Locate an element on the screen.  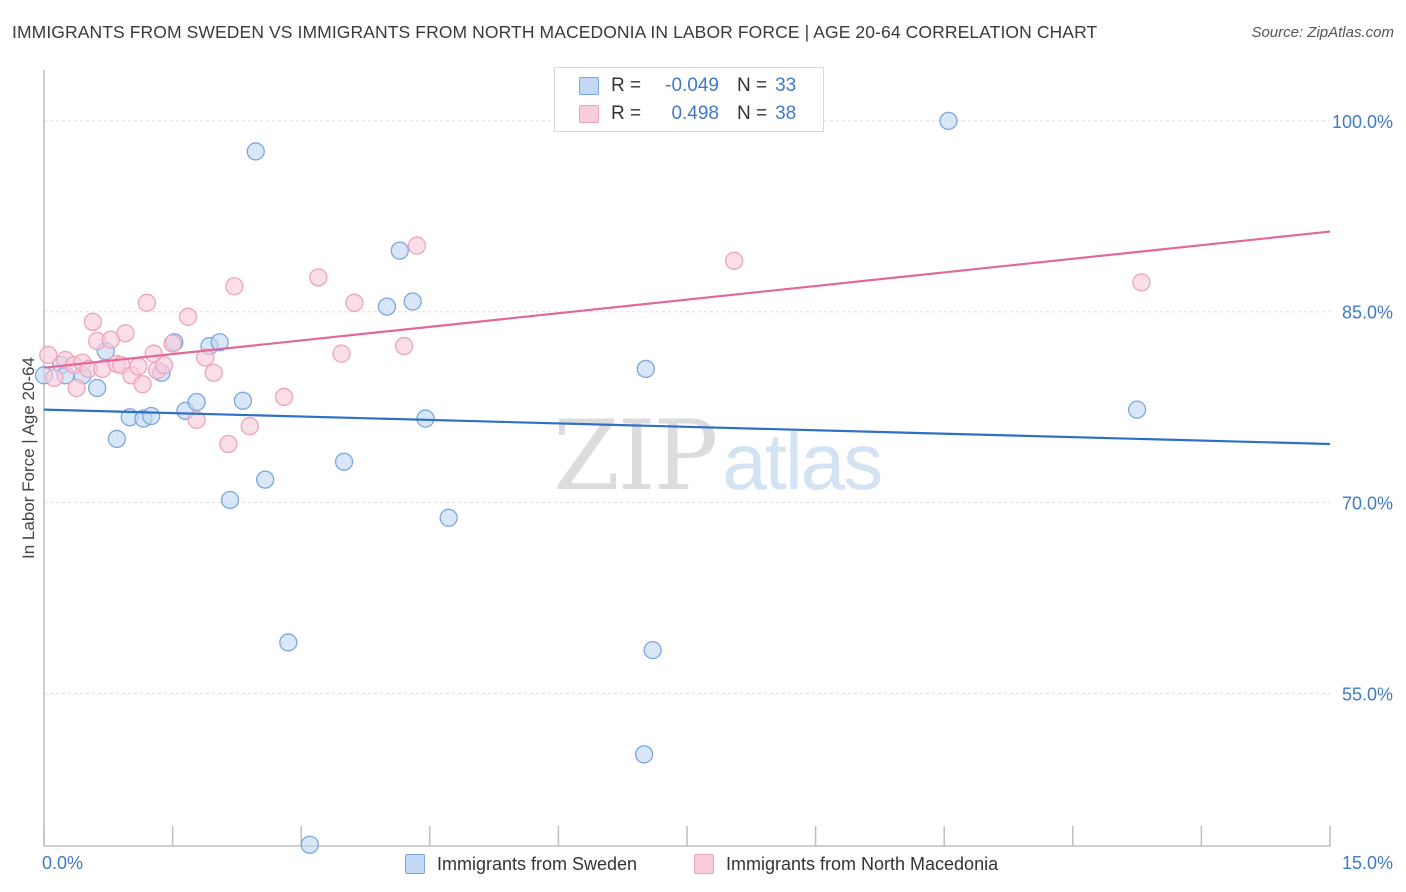
x-ticks is located at coordinates (687, 836).